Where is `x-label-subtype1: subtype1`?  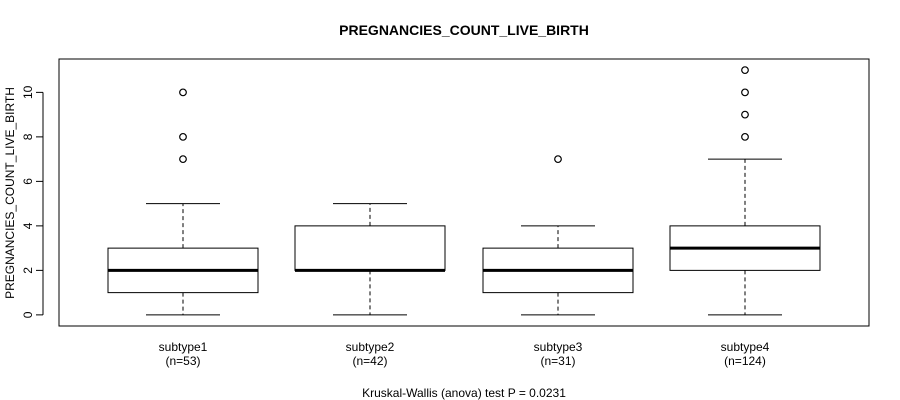 x-label-subtype1: subtype1 is located at coordinates (183, 347).